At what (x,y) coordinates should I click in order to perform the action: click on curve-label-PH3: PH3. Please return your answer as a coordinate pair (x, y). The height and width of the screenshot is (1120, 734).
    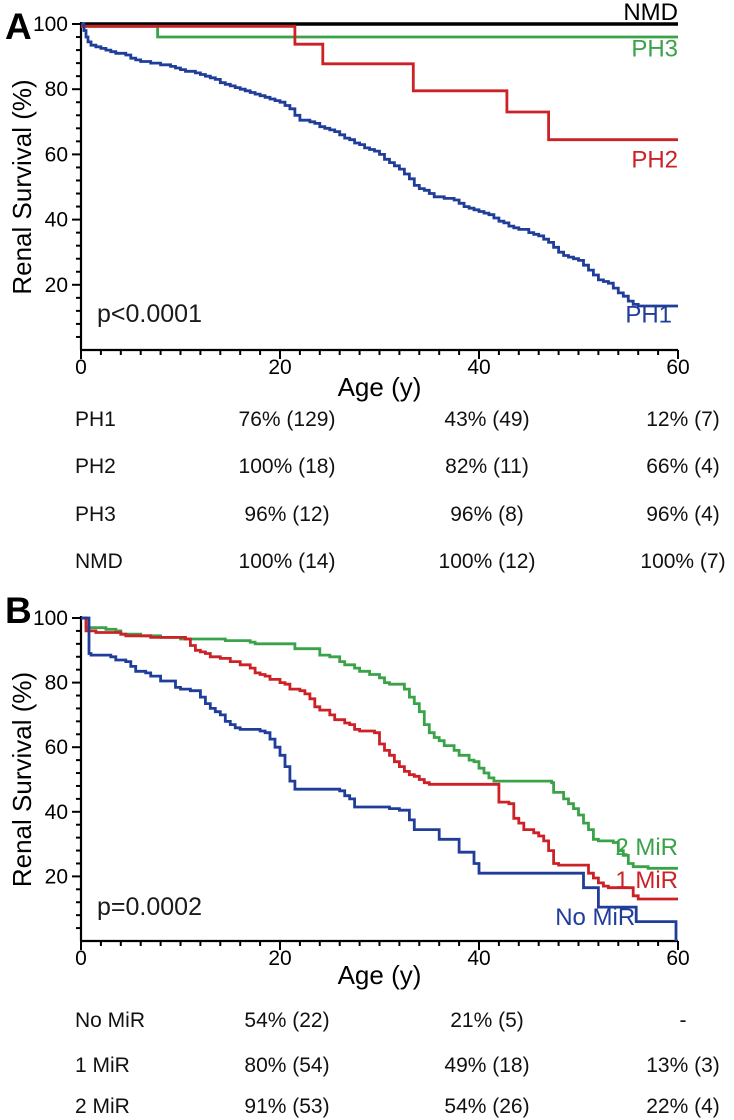
    Looking at the image, I should click on (654, 49).